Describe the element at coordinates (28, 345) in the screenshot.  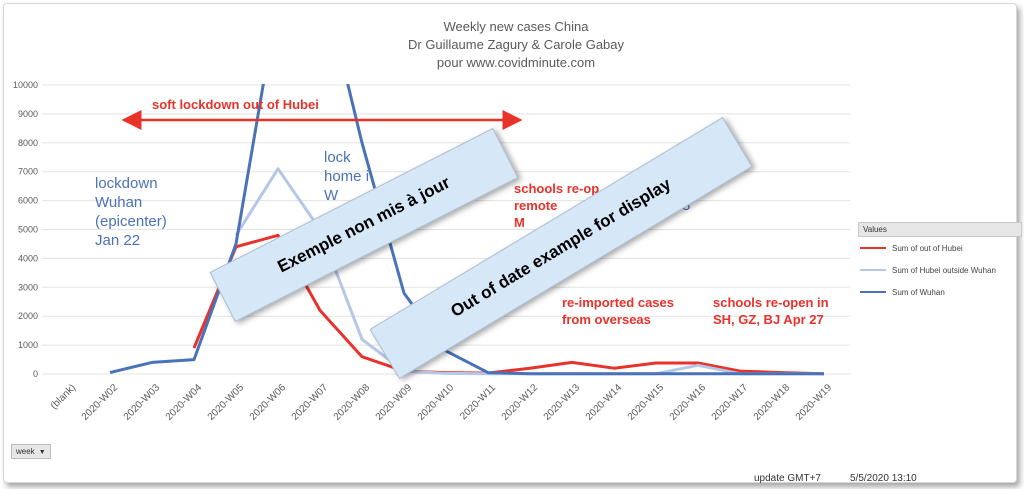
I see `y-tick-label: 1000` at that location.